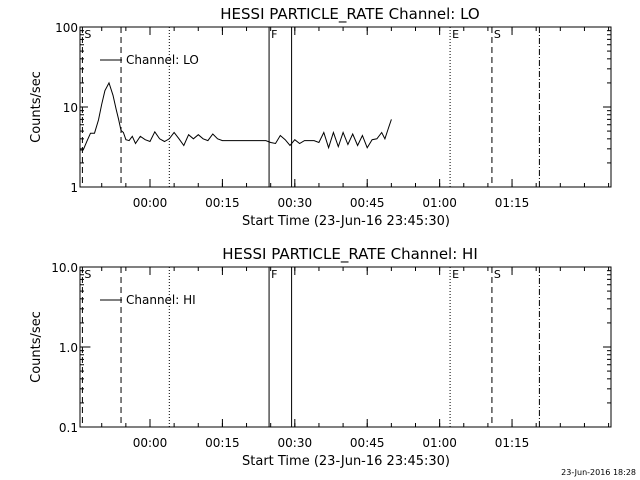 The width and height of the screenshot is (640, 480). I want to click on y-tick-label: 1.0, so click(68, 348).